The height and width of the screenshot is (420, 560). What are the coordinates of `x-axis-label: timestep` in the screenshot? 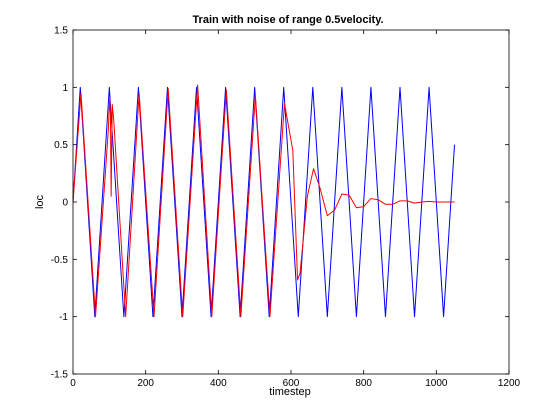 It's located at (290, 392).